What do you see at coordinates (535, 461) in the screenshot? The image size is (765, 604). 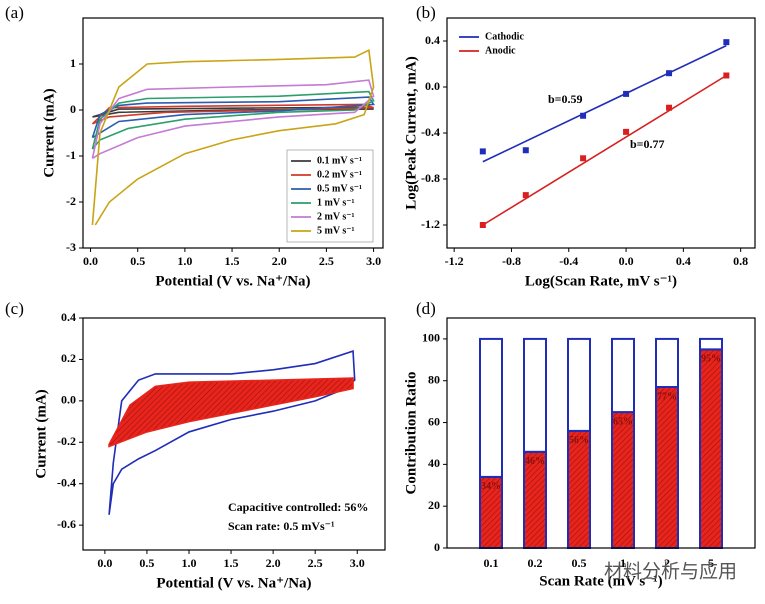 I see `value-label: 46%` at bounding box center [535, 461].